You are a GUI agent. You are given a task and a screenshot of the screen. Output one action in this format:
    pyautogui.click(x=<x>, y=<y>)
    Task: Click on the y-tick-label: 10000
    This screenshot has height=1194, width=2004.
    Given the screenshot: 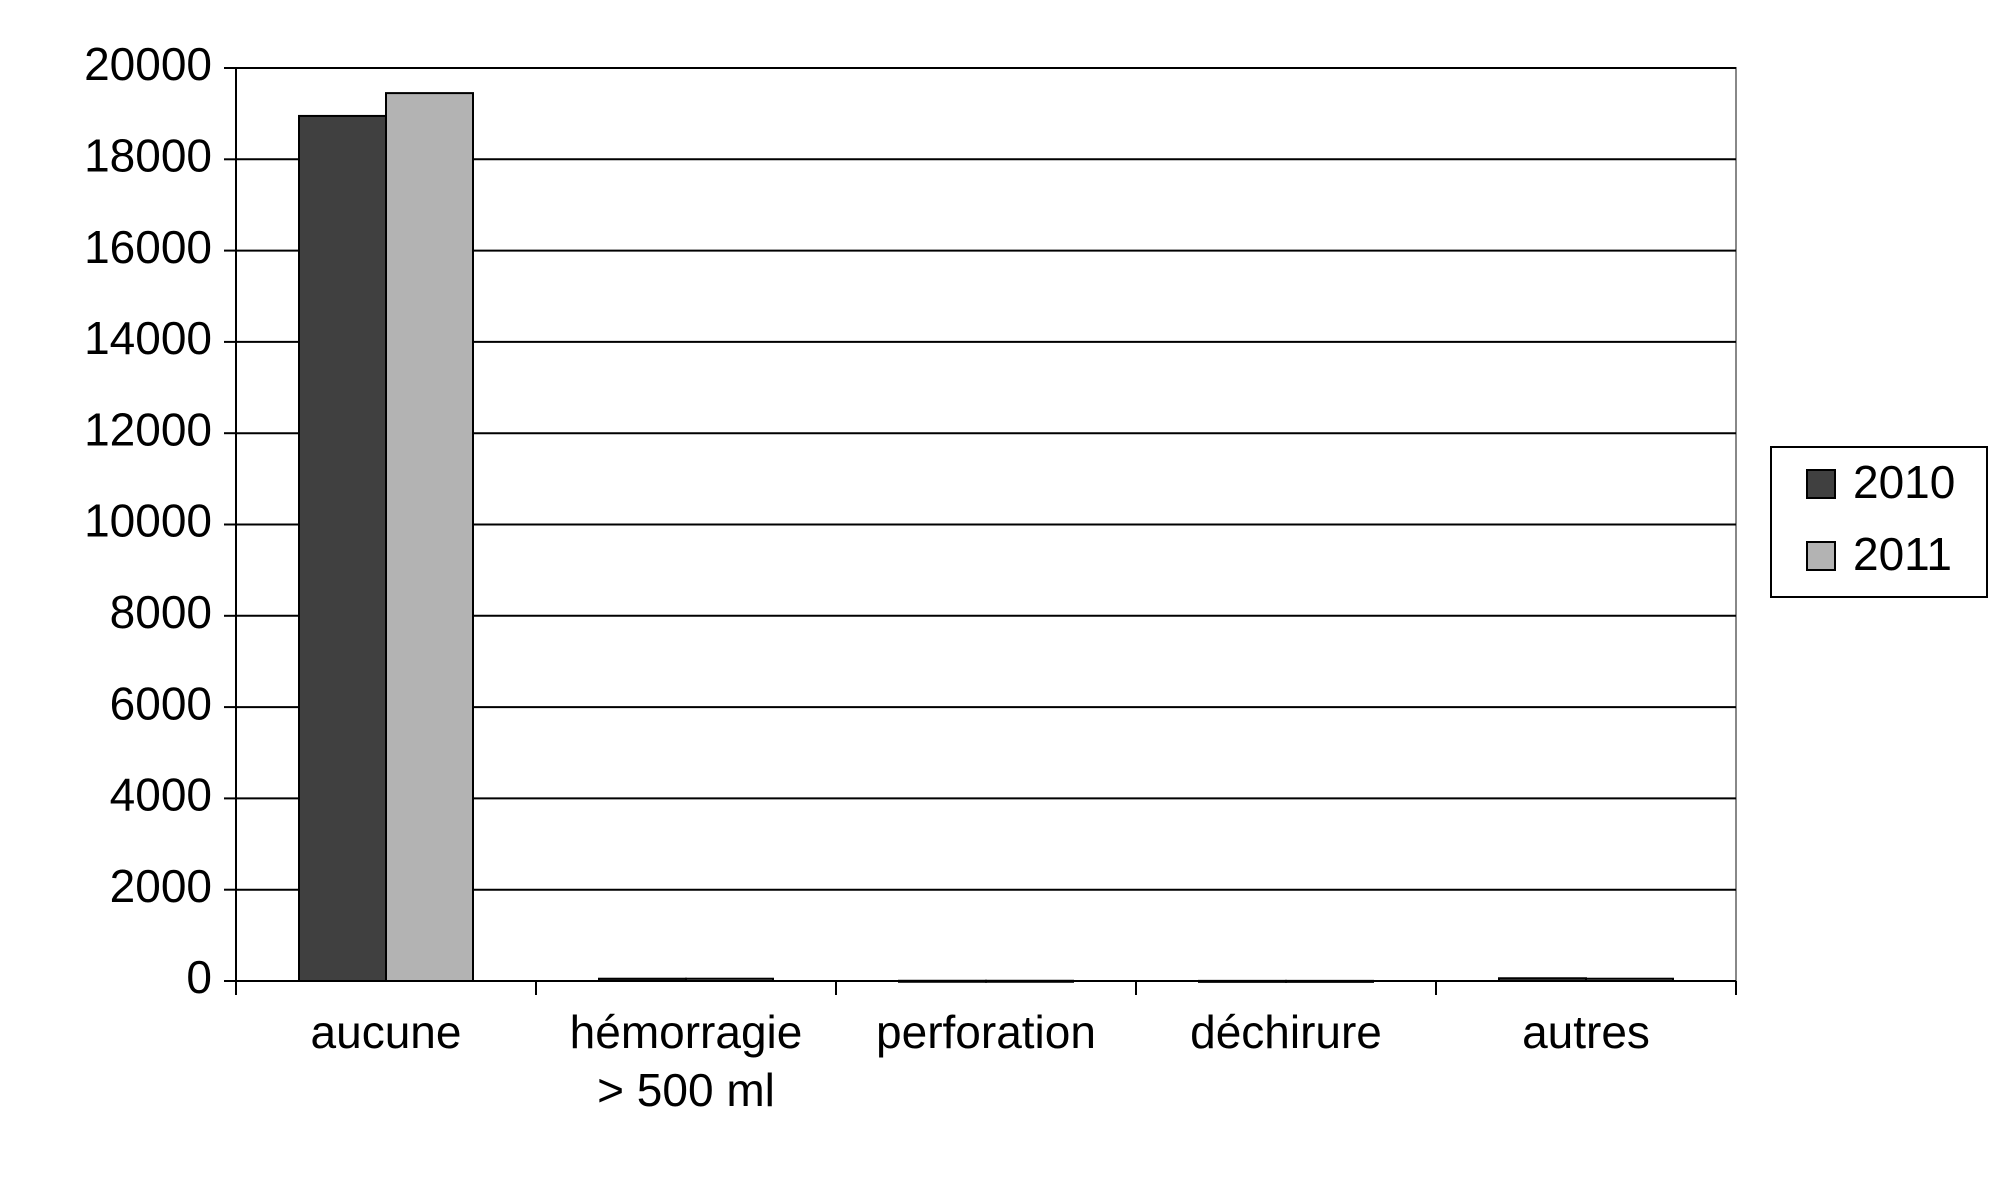 What is the action you would take?
    pyautogui.click(x=148, y=521)
    